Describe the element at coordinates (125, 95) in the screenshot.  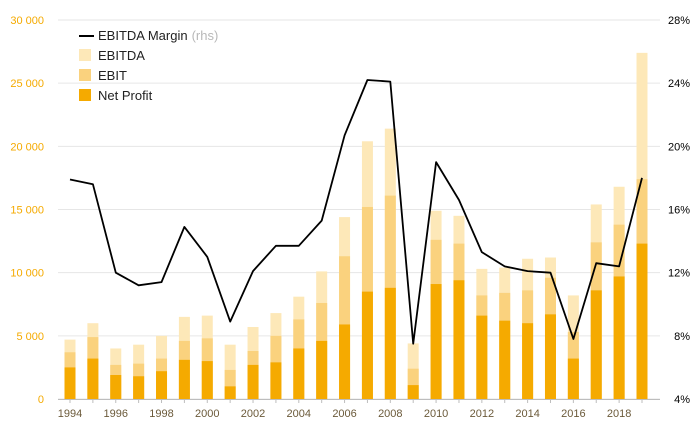
I see `legend-label-net-profit: Net Profit` at that location.